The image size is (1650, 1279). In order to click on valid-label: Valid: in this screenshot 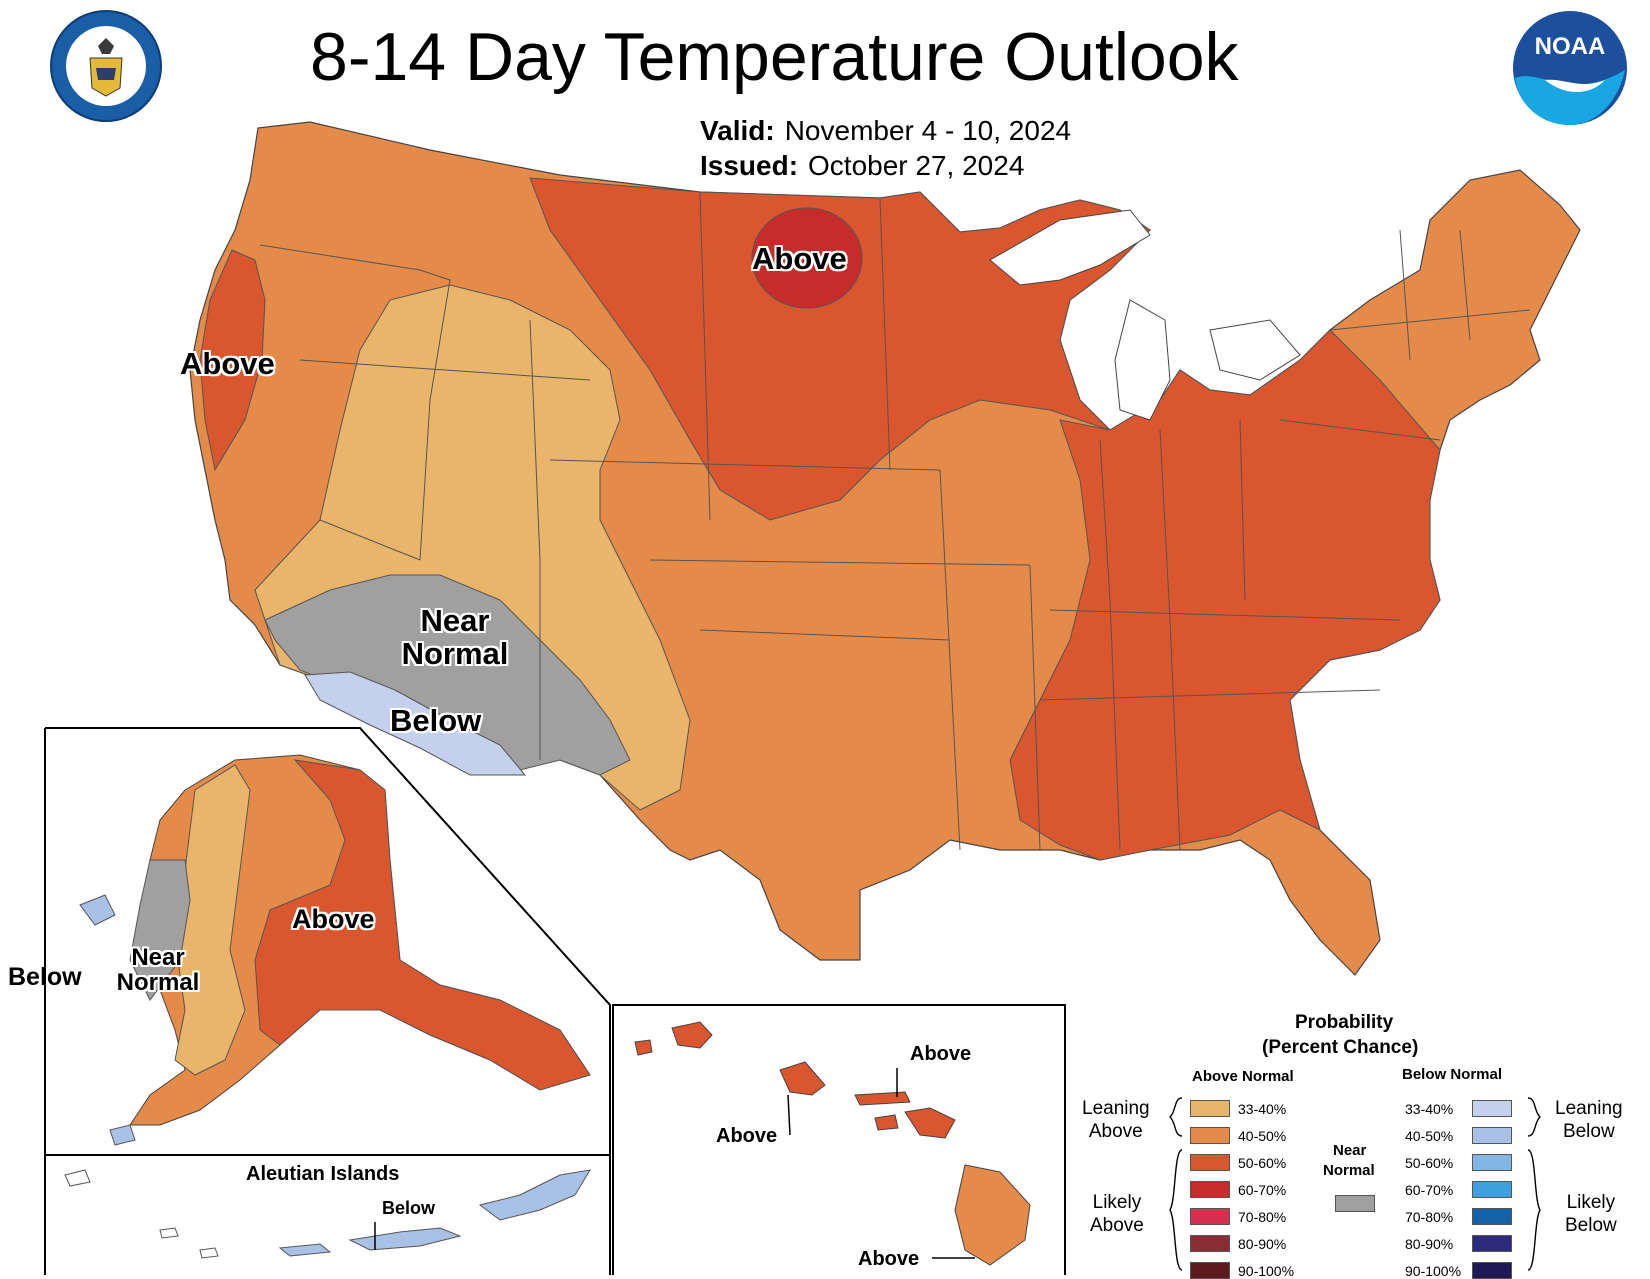, I will do `click(737, 130)`.